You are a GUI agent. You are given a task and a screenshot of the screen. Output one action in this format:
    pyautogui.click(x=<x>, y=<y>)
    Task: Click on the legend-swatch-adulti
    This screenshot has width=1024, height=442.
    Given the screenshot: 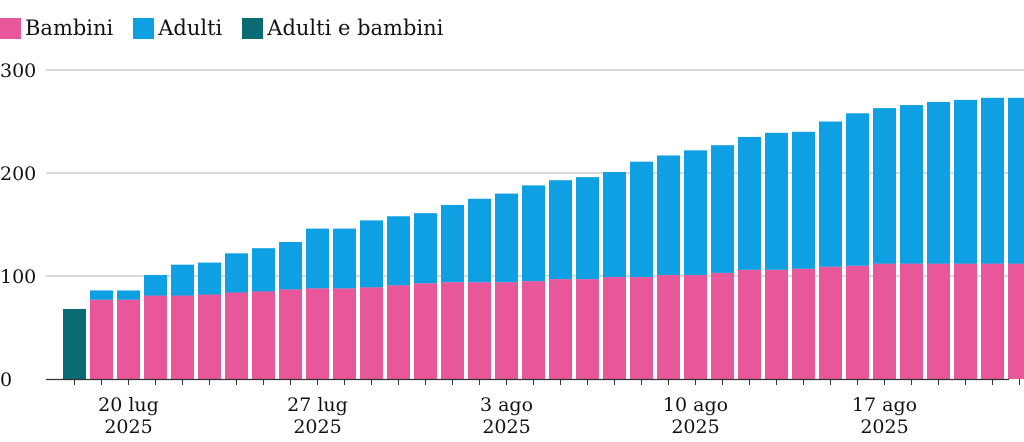 What is the action you would take?
    pyautogui.click(x=144, y=28)
    